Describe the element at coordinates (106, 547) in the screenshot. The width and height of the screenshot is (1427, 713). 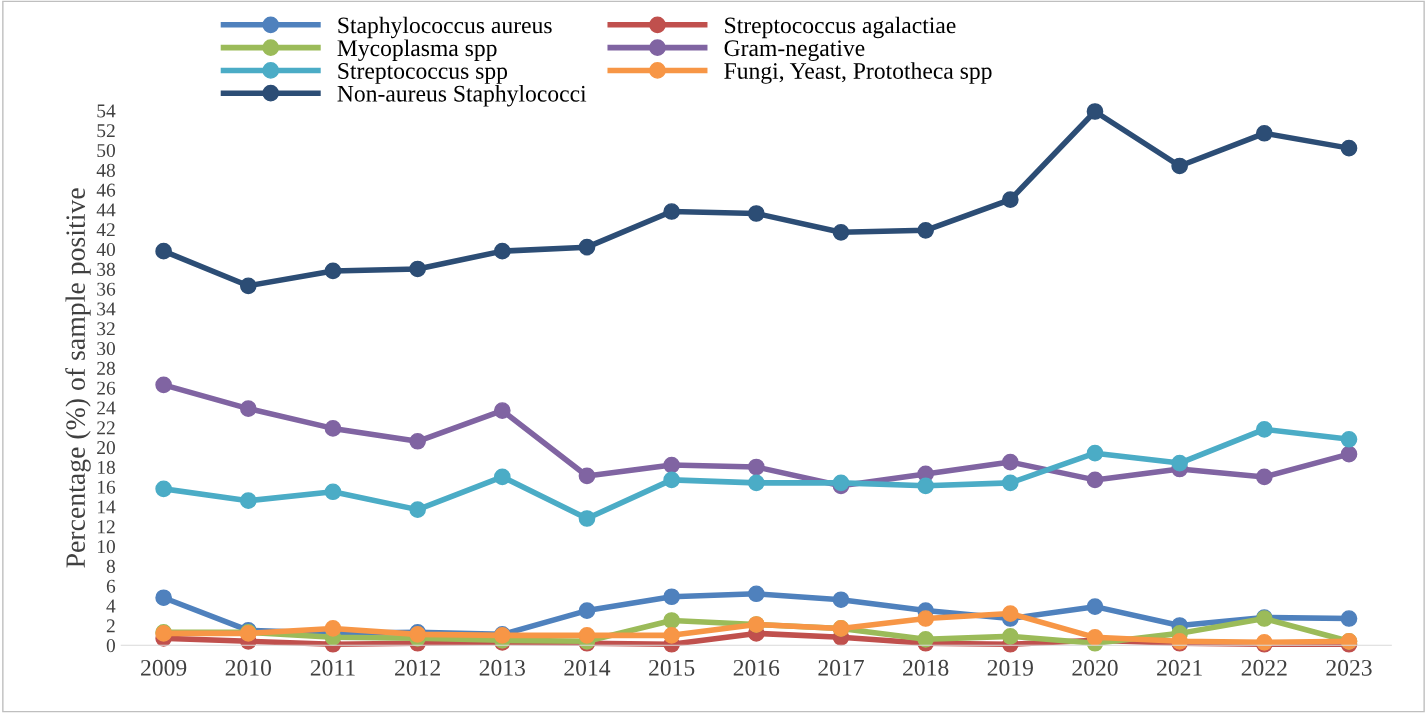
I see `y-tick-label: 10` at that location.